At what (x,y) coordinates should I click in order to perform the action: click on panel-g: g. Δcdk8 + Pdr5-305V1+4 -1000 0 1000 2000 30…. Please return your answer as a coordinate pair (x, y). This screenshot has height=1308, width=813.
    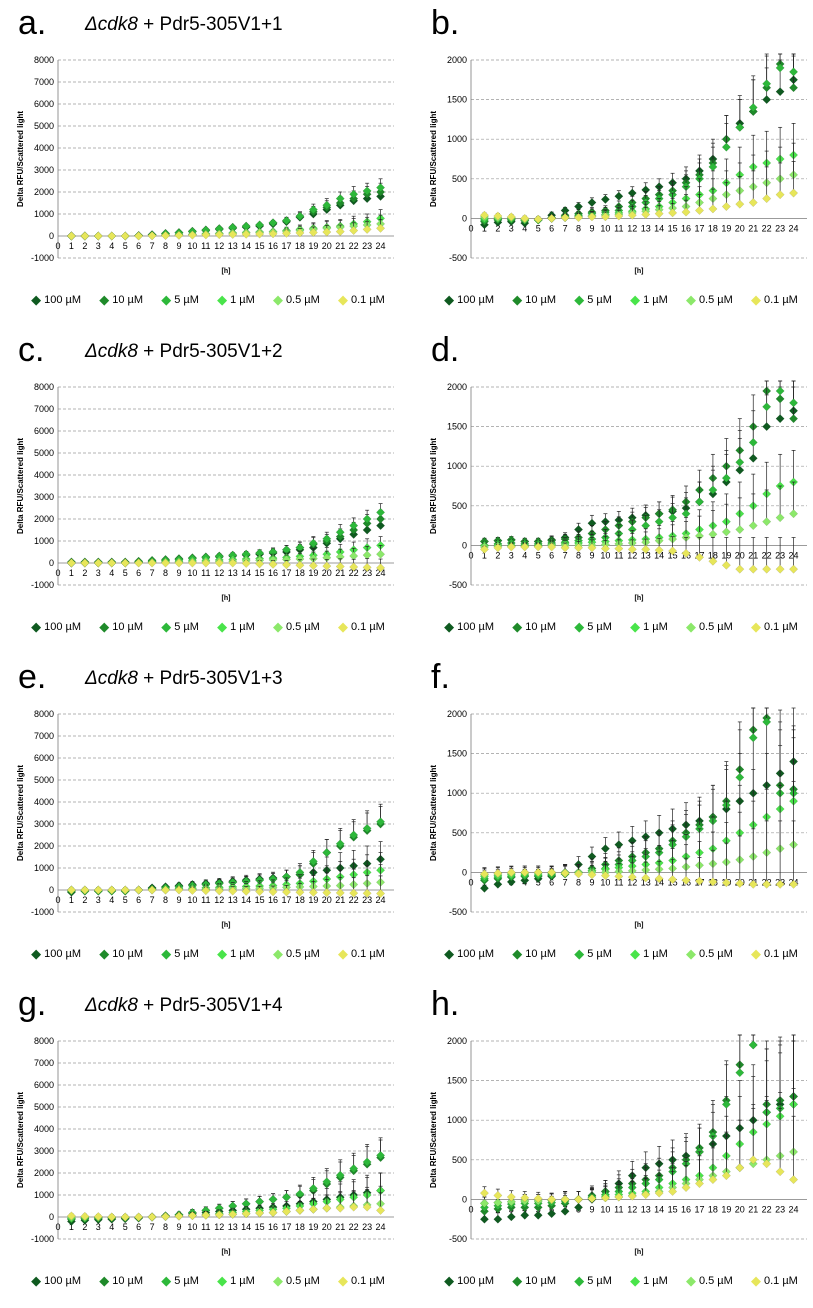
    Looking at the image, I should click on (200, 1141).